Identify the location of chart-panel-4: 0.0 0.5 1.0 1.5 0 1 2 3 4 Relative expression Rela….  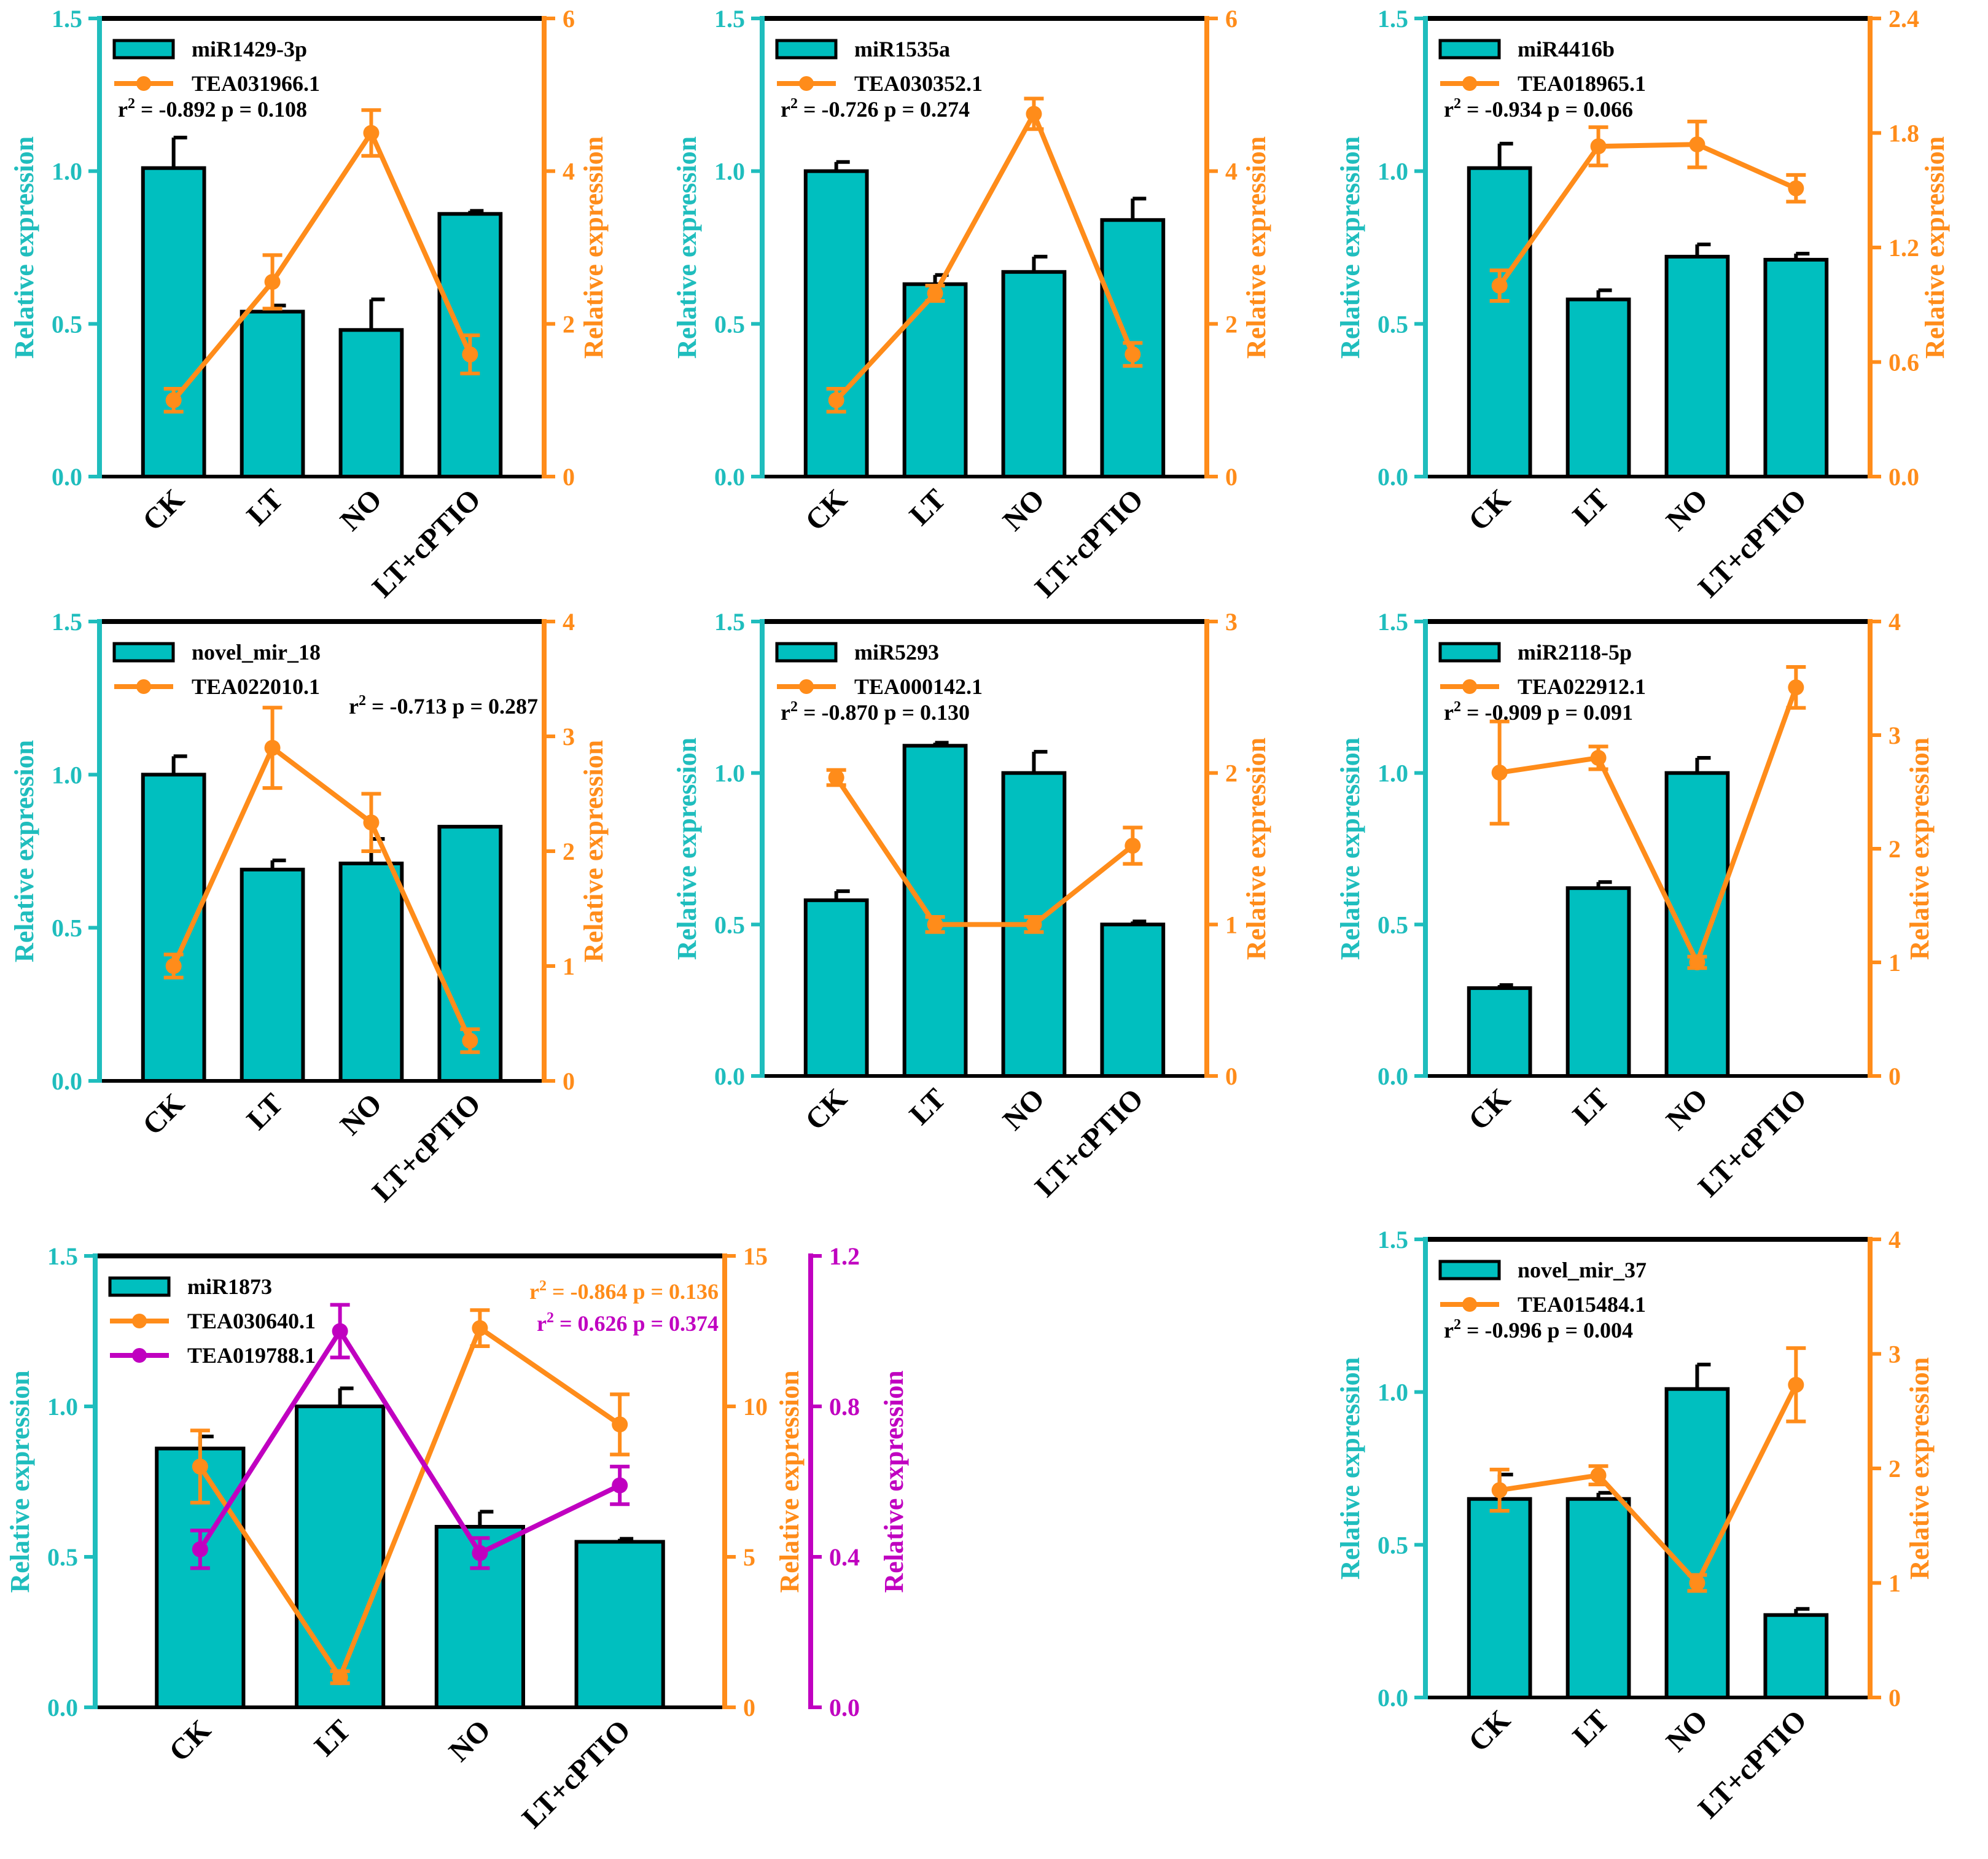
(309, 908).